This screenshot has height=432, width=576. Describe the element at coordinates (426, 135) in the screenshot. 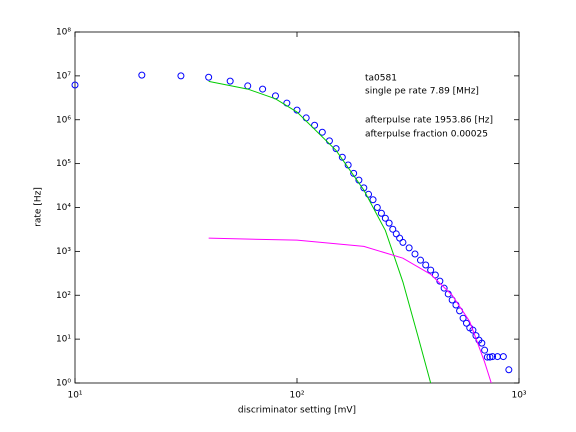

I see `annotation: afterpulse fraction 0.00025` at that location.